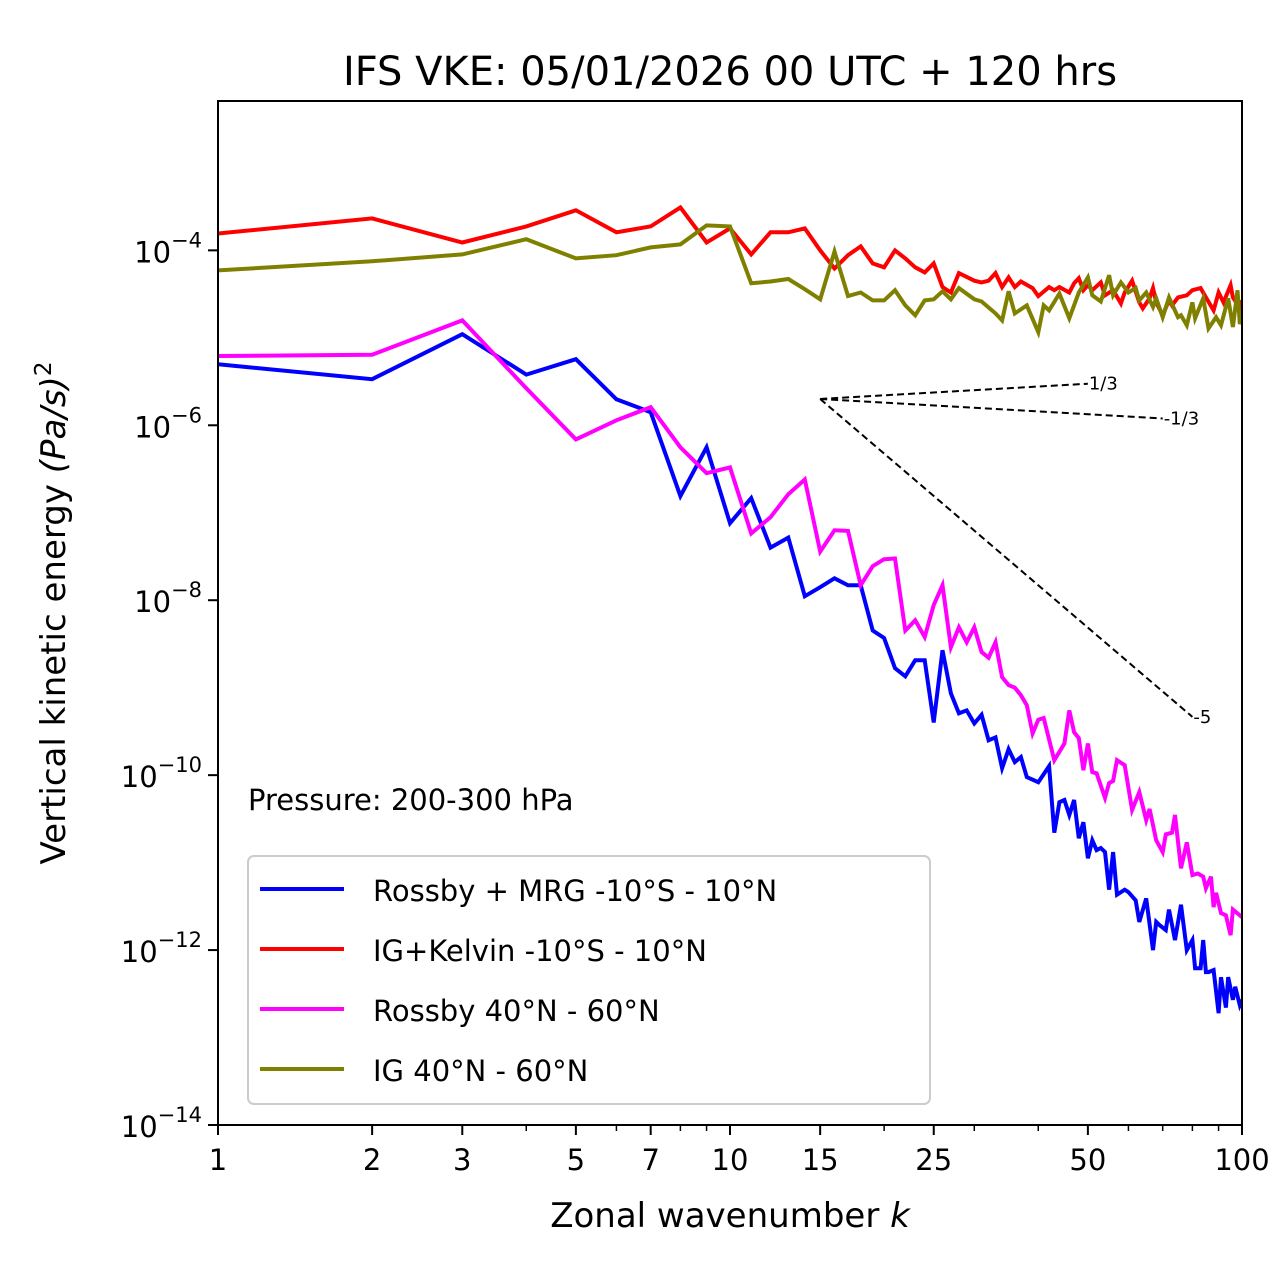 The height and width of the screenshot is (1288, 1280). What do you see at coordinates (820, 1160) in the screenshot?
I see `x-tick-label-6: 15` at bounding box center [820, 1160].